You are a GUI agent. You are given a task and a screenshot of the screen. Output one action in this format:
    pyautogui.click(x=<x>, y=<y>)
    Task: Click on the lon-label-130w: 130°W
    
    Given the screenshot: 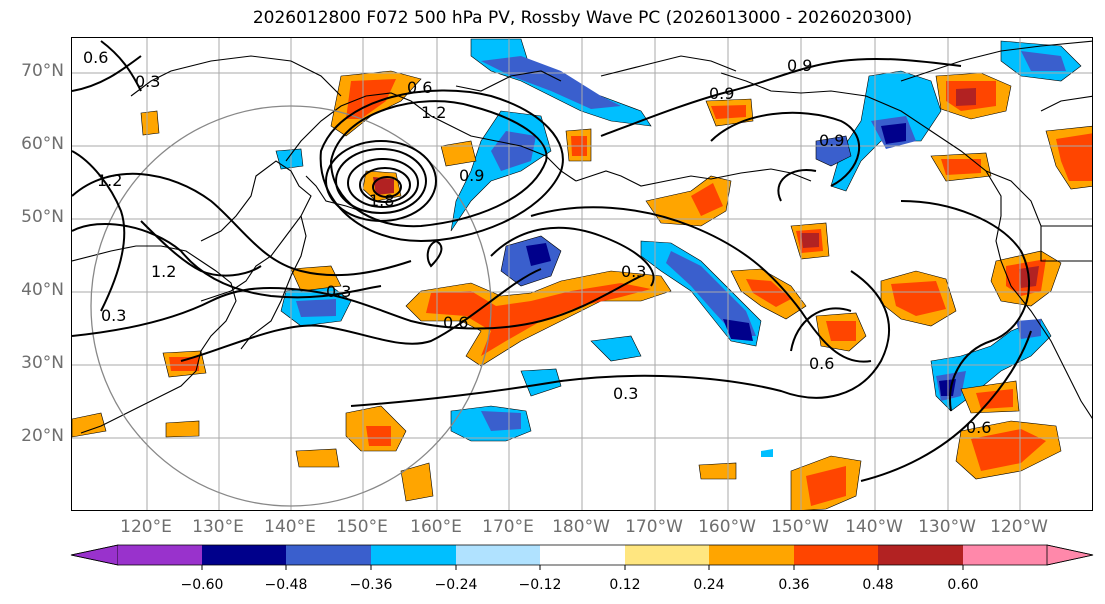 What is the action you would take?
    pyautogui.click(x=947, y=527)
    